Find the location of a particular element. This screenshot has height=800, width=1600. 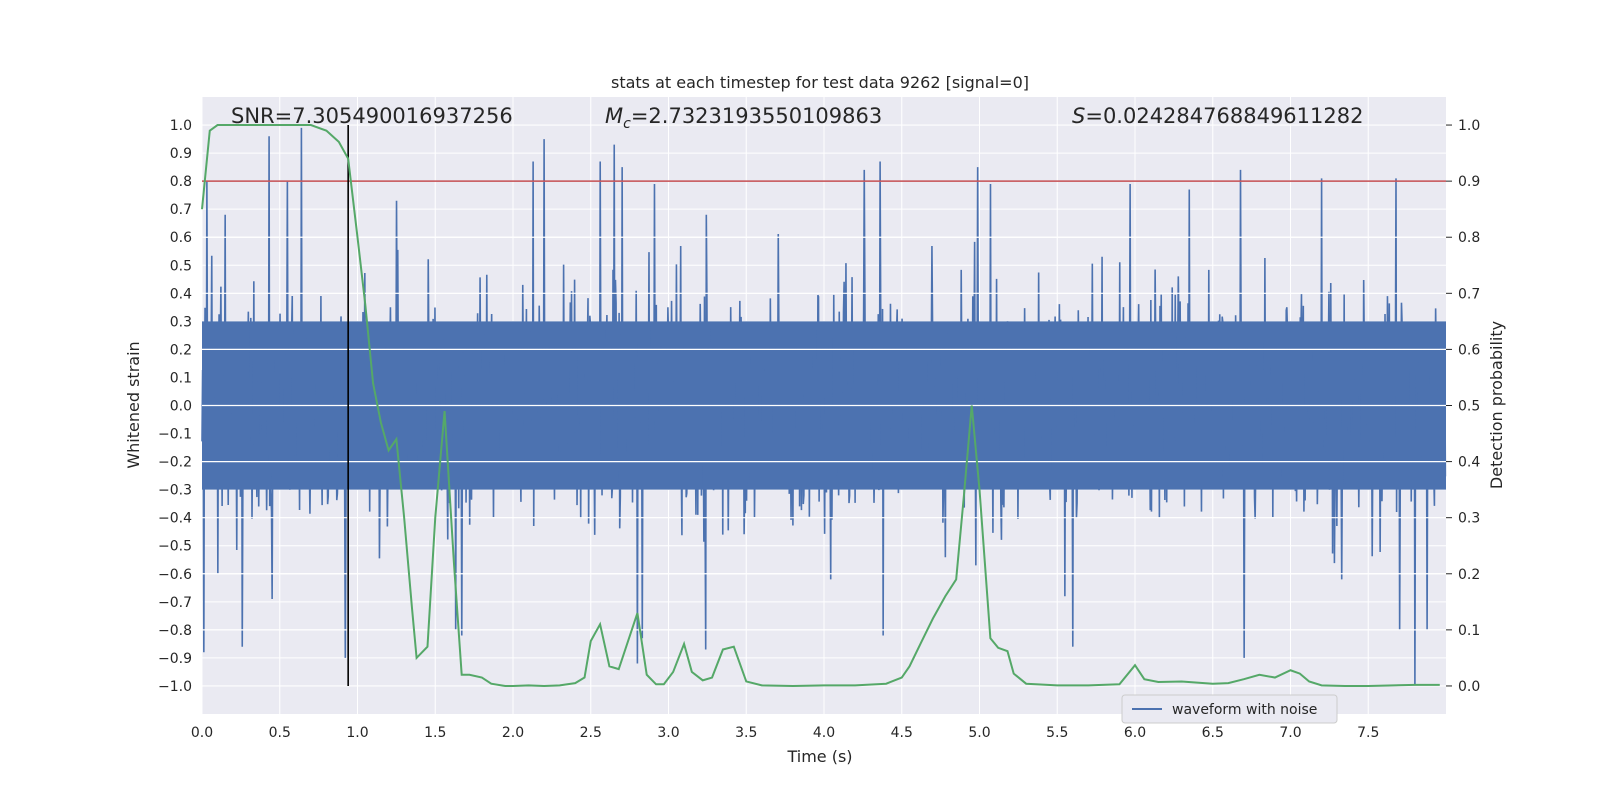

y-tick-label: 0.8 is located at coordinates (181, 182).